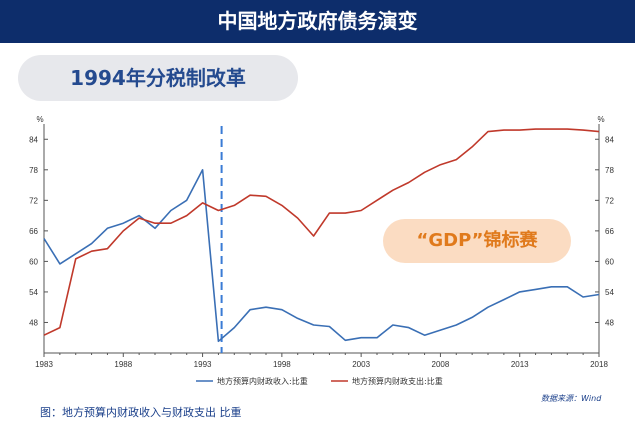 This screenshot has height=439, width=635. I want to click on gdp-tournament-label: “GDP”锦标赛, so click(477, 240).